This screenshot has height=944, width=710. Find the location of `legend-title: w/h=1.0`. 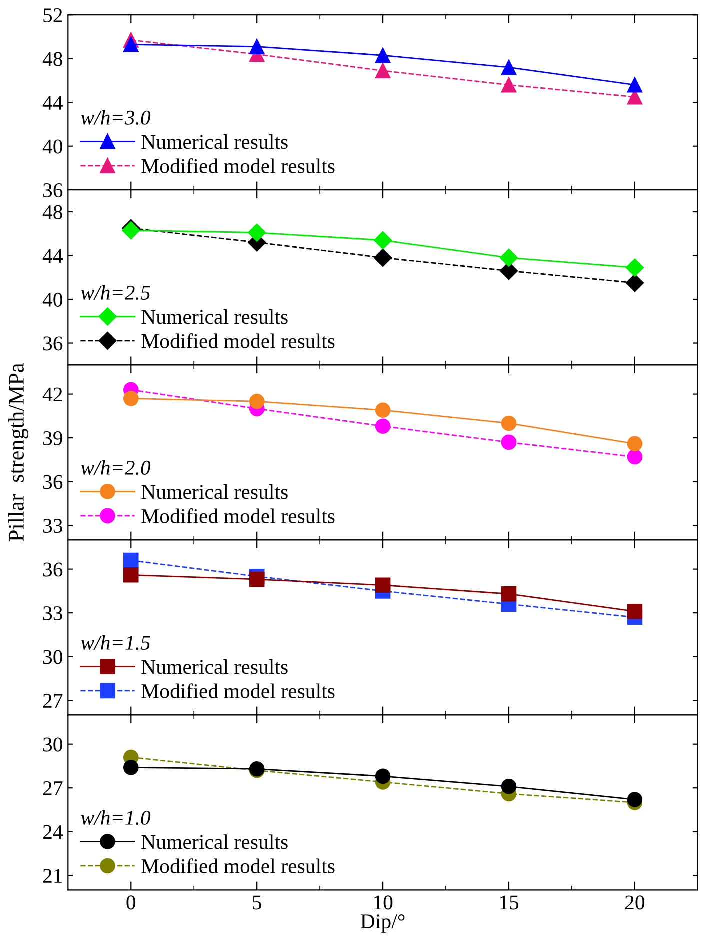

legend-title: w/h=1.0 is located at coordinates (116, 818).